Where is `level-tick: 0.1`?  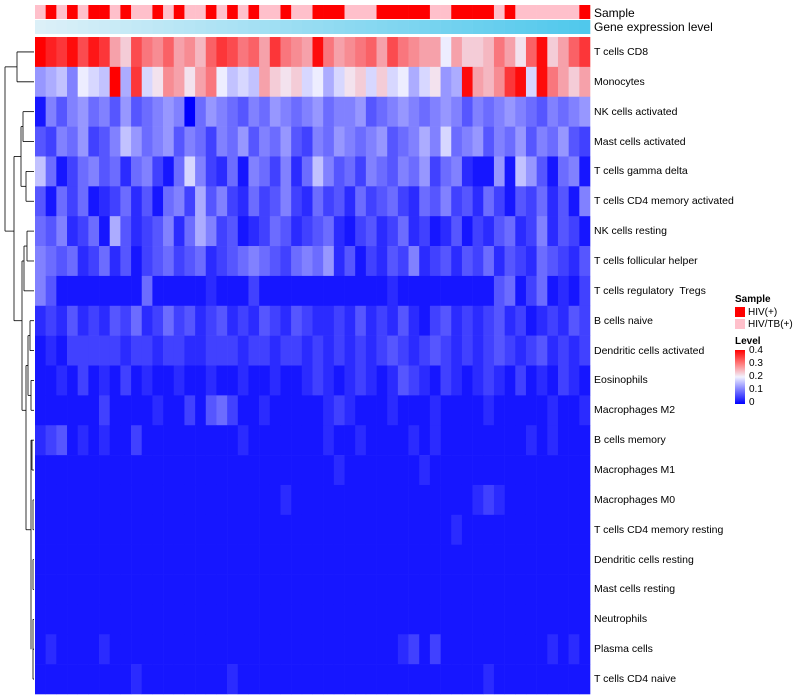
level-tick: 0.1 is located at coordinates (756, 389).